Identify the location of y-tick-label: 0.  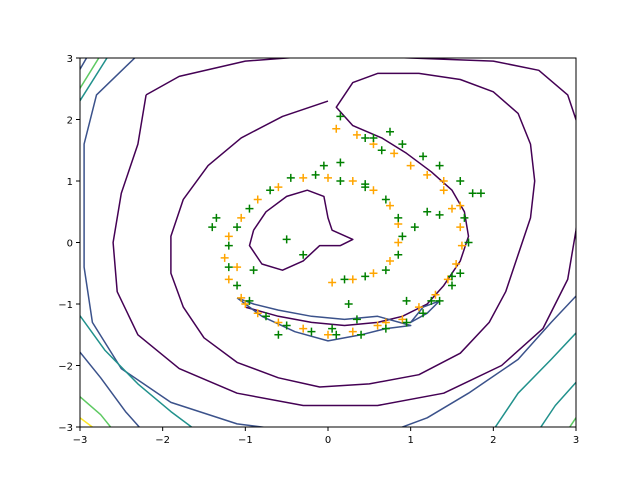
(70, 244).